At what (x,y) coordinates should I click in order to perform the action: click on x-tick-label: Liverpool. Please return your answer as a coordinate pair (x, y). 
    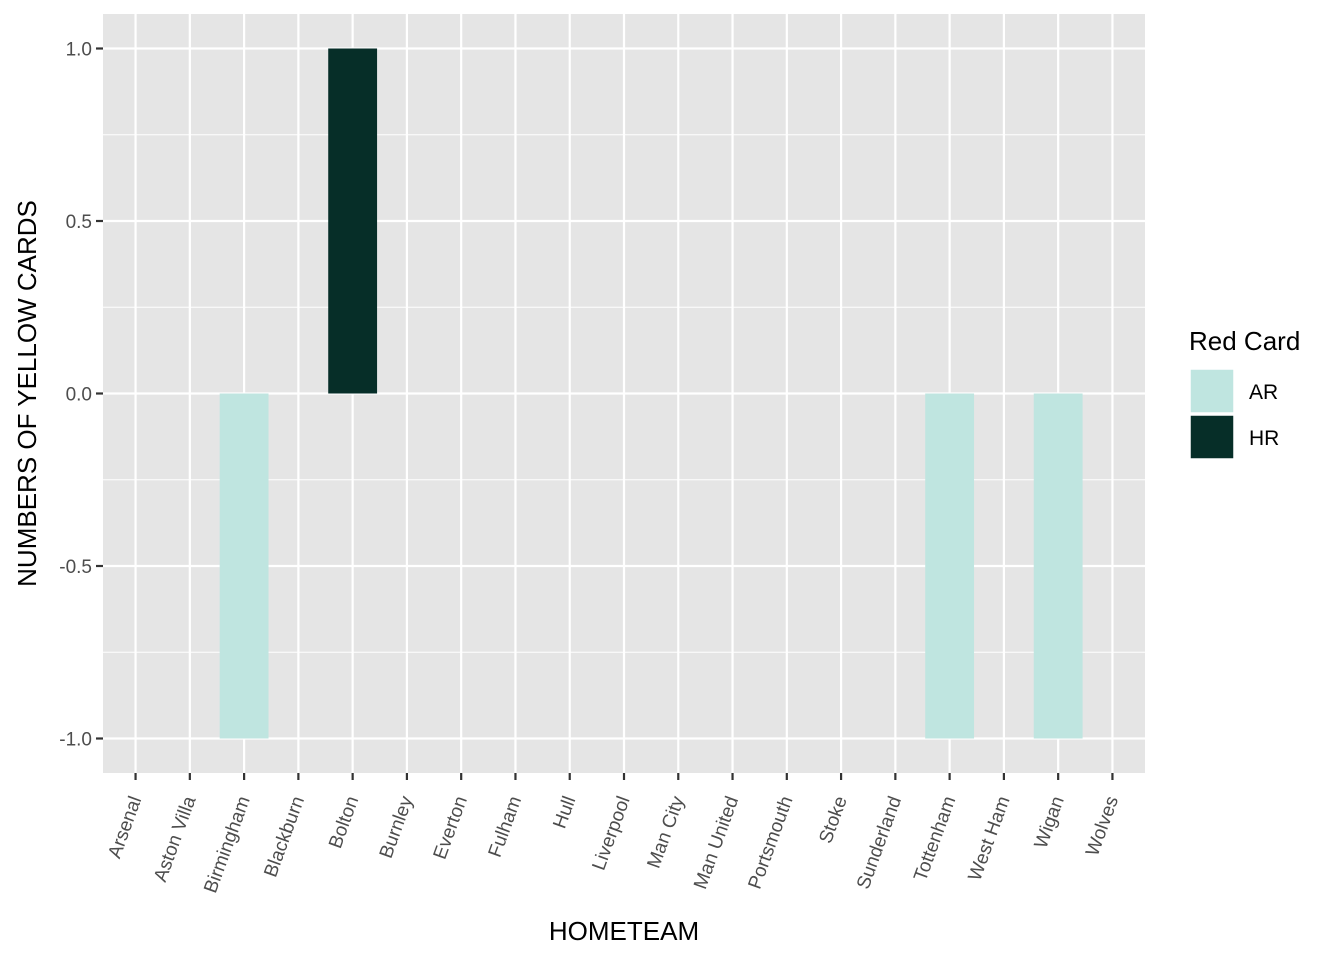
    Looking at the image, I should click on (612, 834).